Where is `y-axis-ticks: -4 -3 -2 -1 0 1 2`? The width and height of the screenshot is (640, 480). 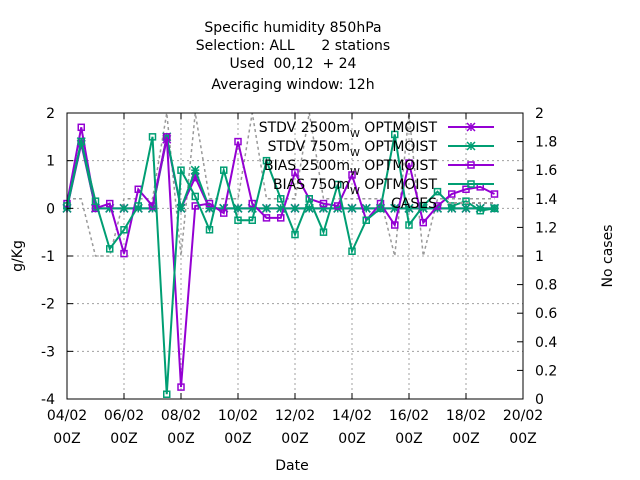
y-axis-ticks: -4 -3 -2 -1 0 1 2 is located at coordinates (57, 257).